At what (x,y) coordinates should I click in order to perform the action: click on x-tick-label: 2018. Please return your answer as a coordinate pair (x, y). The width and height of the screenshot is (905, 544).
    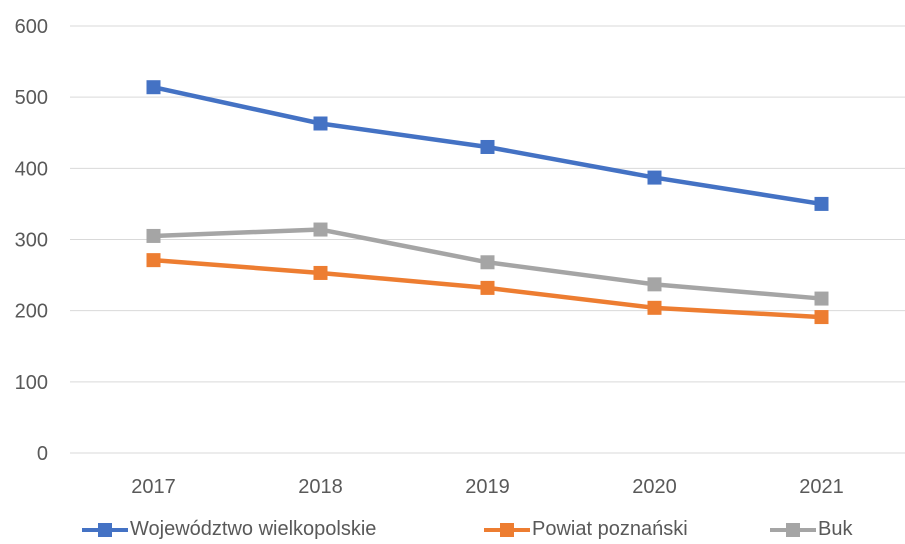
    Looking at the image, I should click on (320, 487).